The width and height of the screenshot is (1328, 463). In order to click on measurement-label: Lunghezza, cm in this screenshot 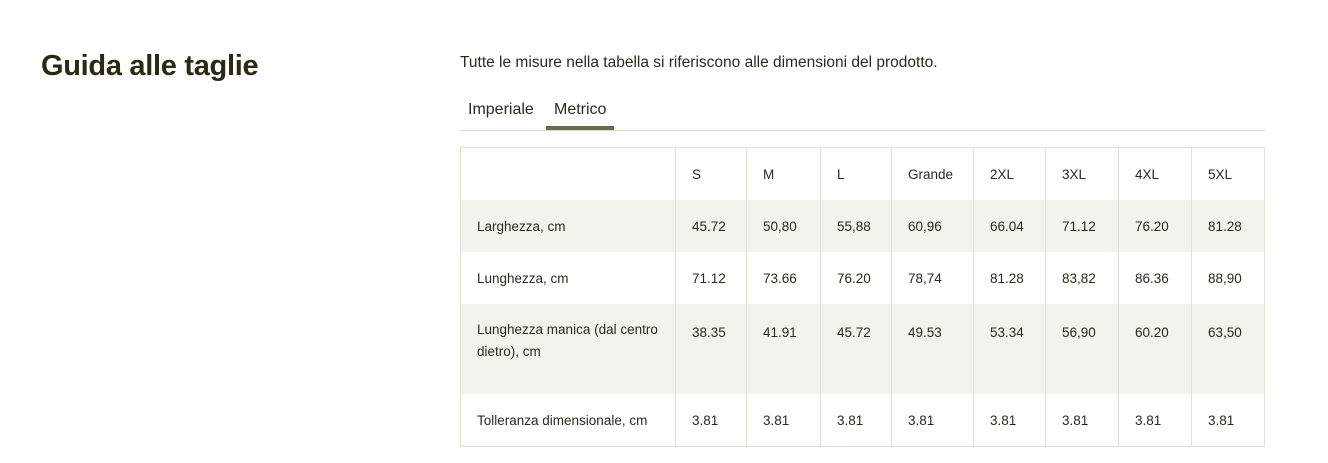, I will do `click(568, 278)`.